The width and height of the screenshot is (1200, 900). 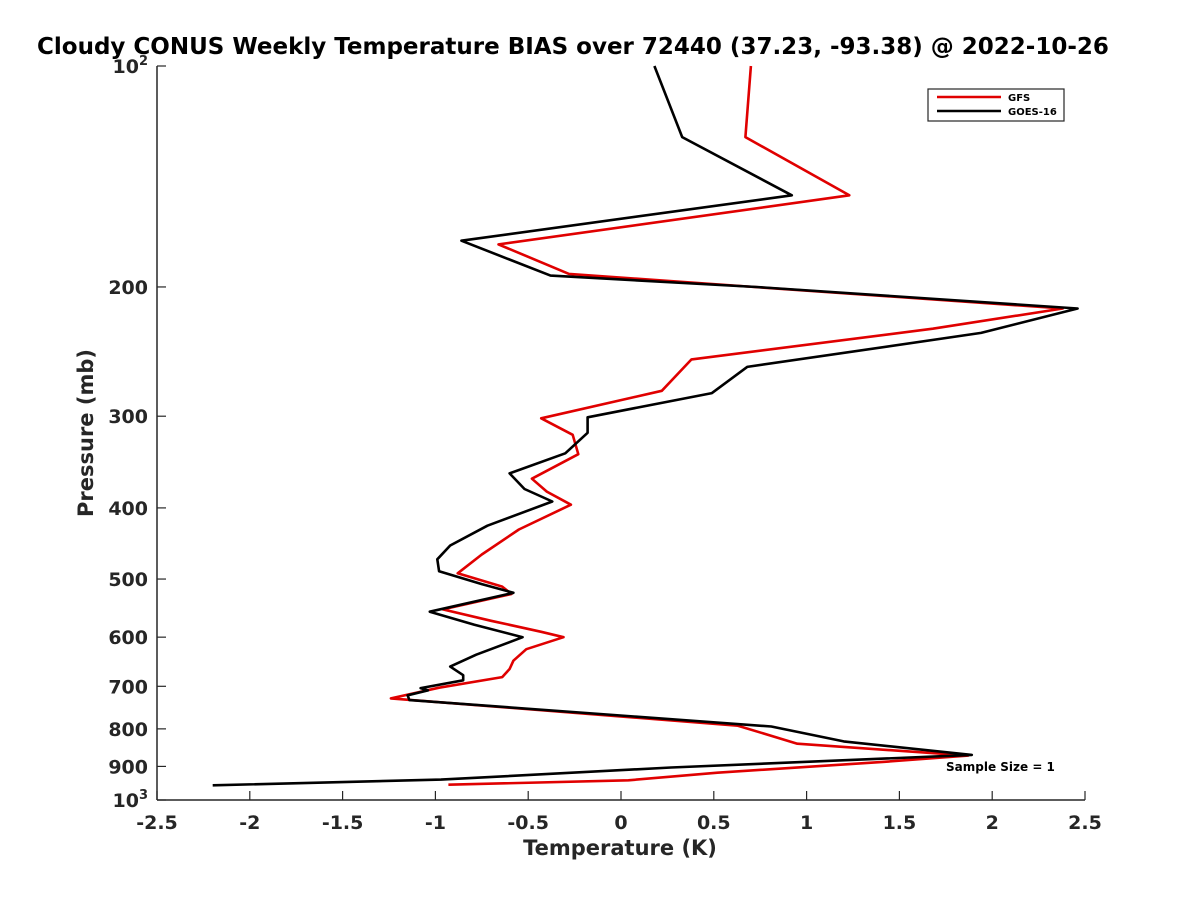 What do you see at coordinates (1085, 823) in the screenshot?
I see `x-tick-label: 2.5` at bounding box center [1085, 823].